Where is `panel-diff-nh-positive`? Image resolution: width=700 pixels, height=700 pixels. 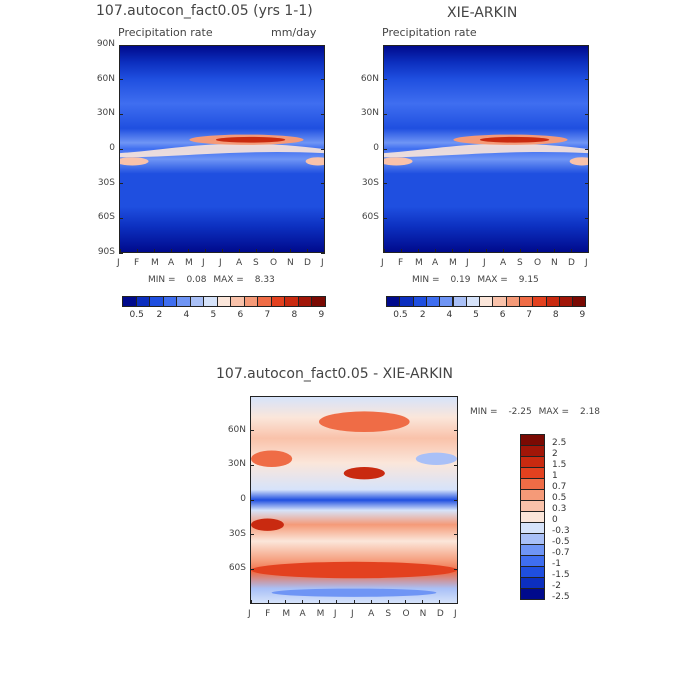 panel-diff-nh-positive is located at coordinates (364, 422).